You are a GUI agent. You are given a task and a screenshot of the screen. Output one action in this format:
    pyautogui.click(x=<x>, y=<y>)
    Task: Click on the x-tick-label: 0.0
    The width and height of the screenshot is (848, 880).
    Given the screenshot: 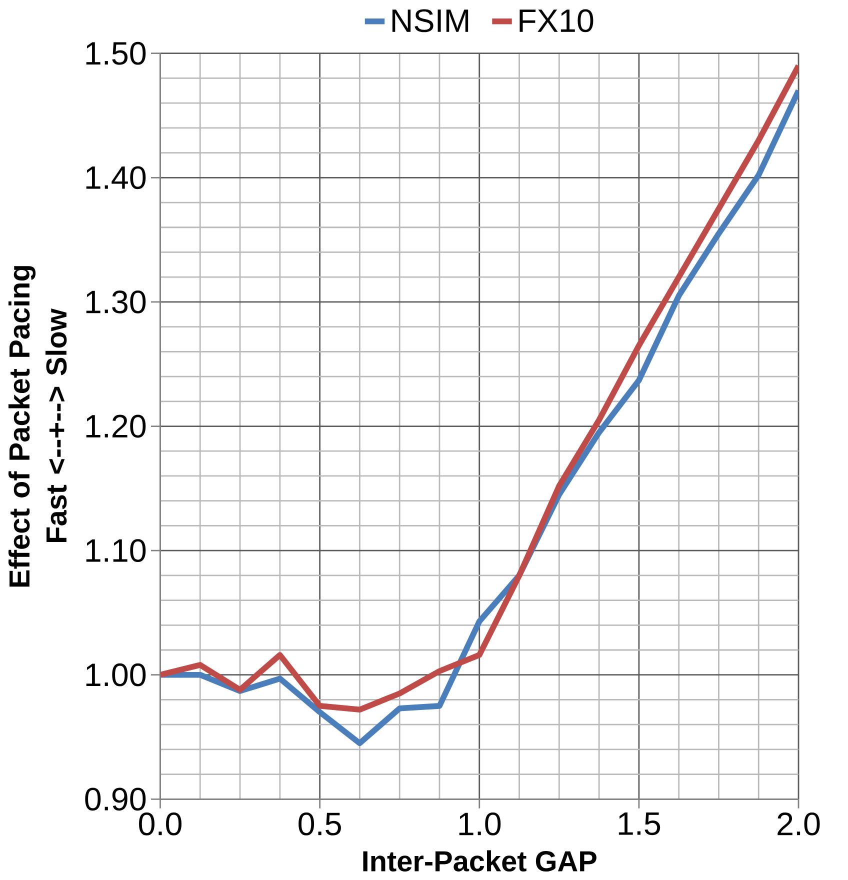 What is the action you would take?
    pyautogui.click(x=160, y=824)
    